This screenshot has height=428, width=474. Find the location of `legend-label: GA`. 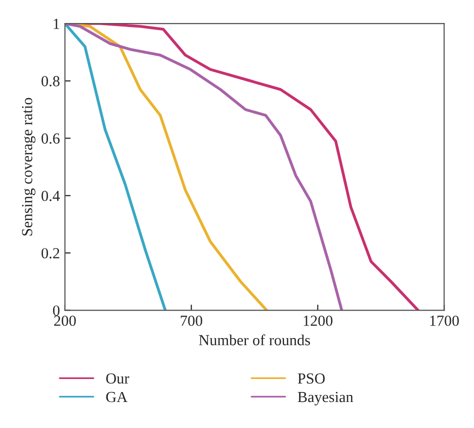

legend-label: GA is located at coordinates (117, 397).